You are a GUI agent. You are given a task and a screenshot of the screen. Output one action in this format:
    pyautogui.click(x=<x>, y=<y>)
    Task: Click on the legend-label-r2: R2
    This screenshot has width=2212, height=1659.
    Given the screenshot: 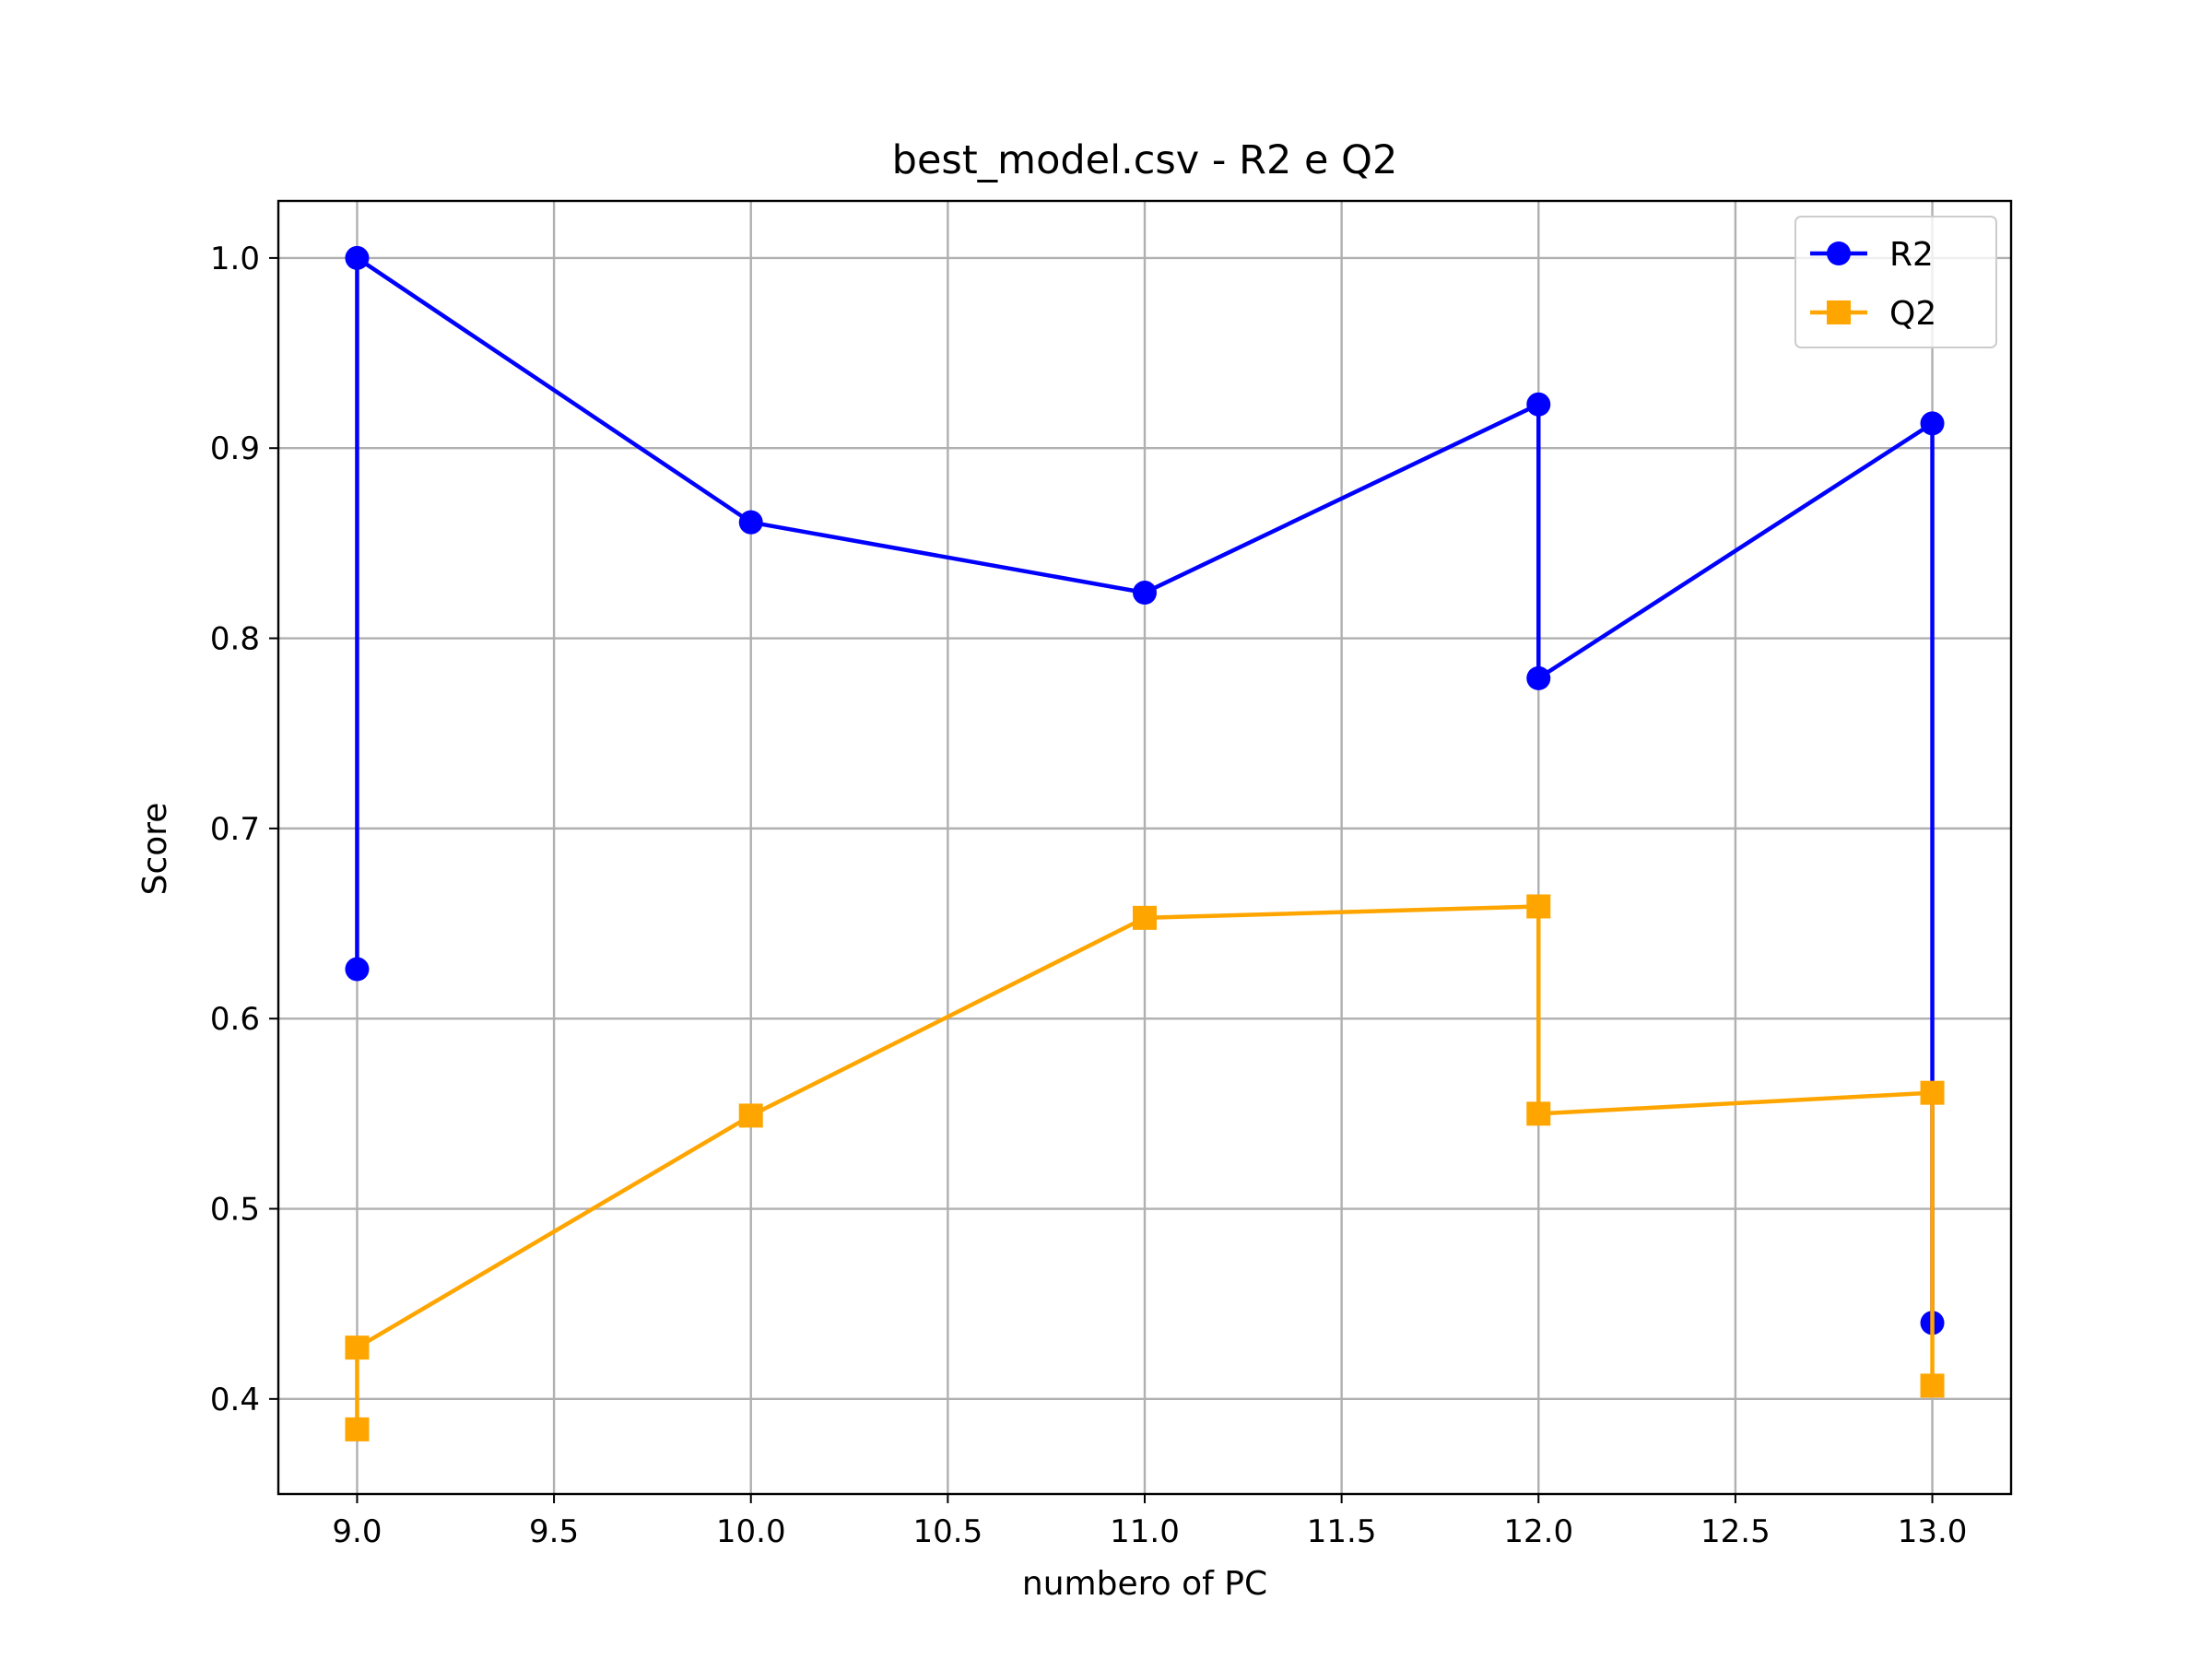 What is the action you would take?
    pyautogui.click(x=1911, y=255)
    